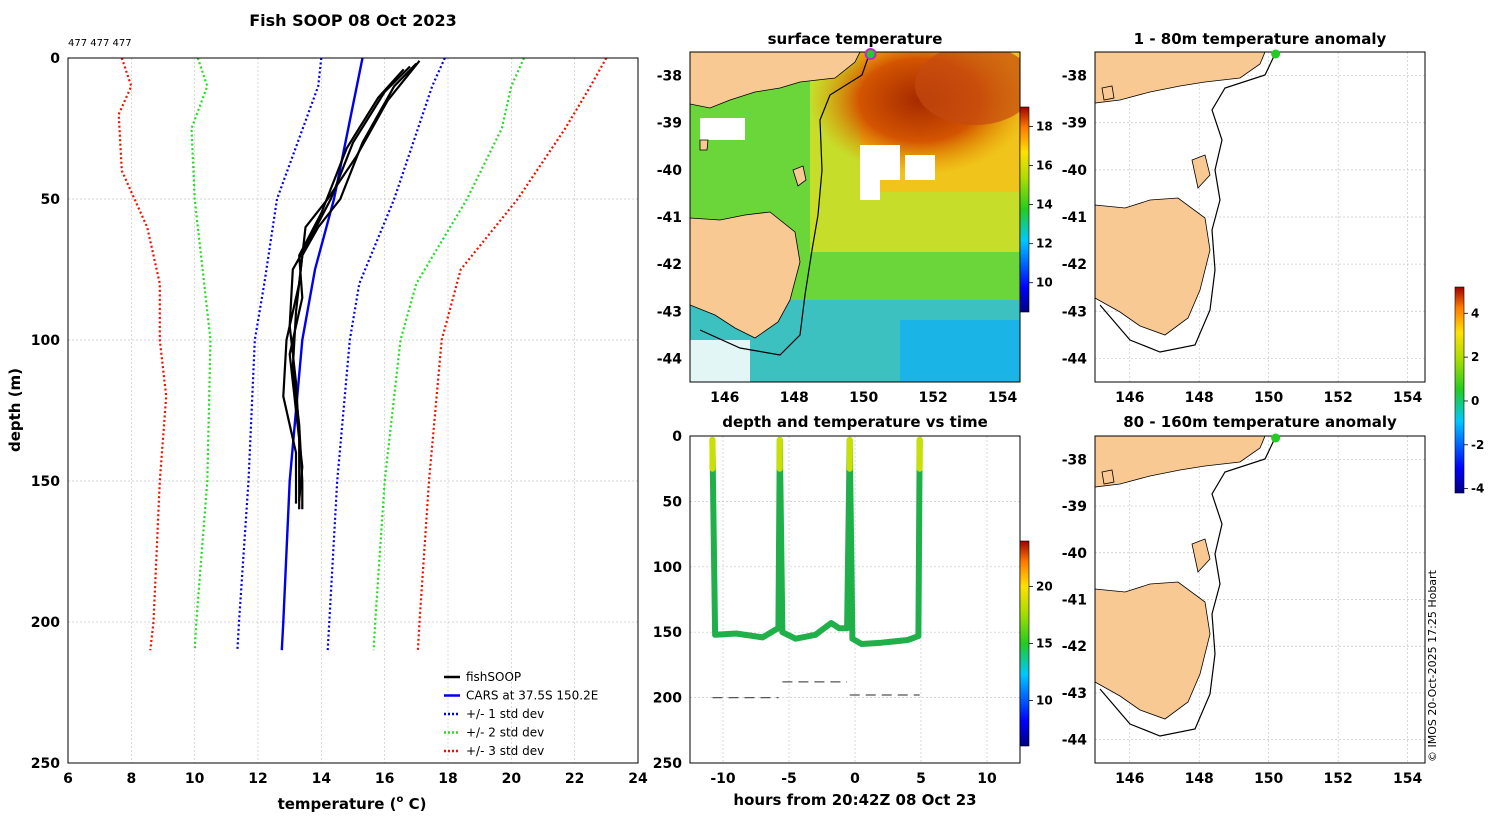  What do you see at coordinates (667, 699) in the screenshot?
I see `depth-time-y-tick-label: 200` at bounding box center [667, 699].